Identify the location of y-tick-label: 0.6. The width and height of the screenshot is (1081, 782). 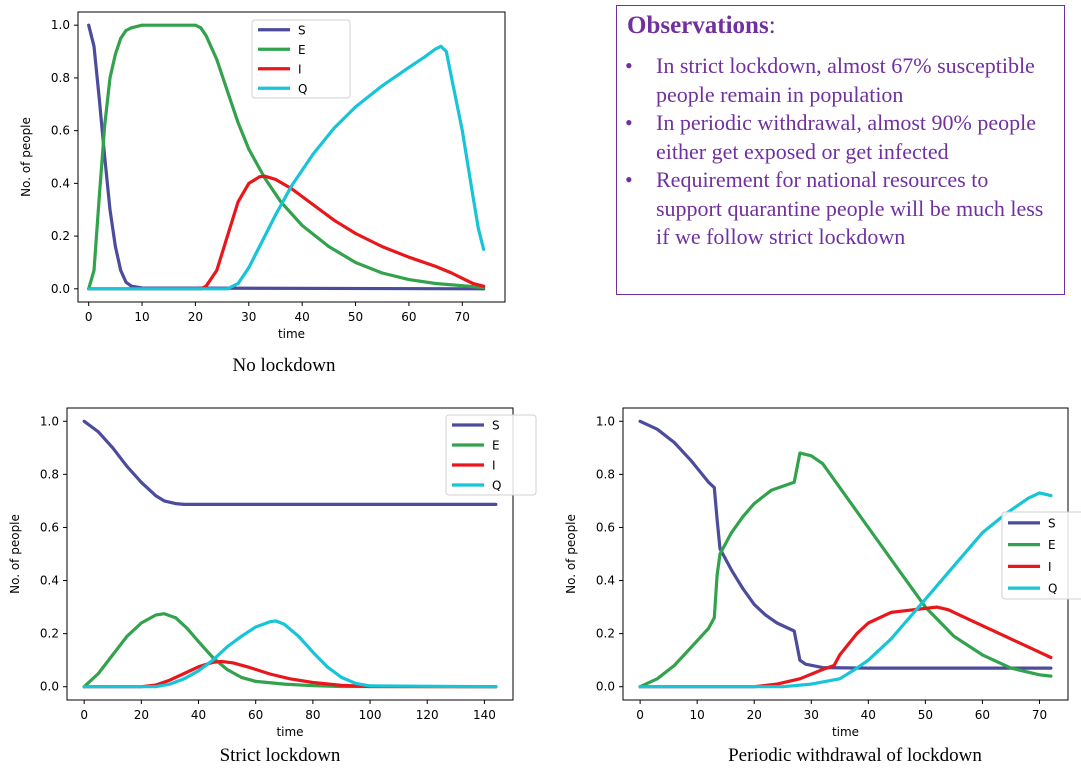
(60, 131).